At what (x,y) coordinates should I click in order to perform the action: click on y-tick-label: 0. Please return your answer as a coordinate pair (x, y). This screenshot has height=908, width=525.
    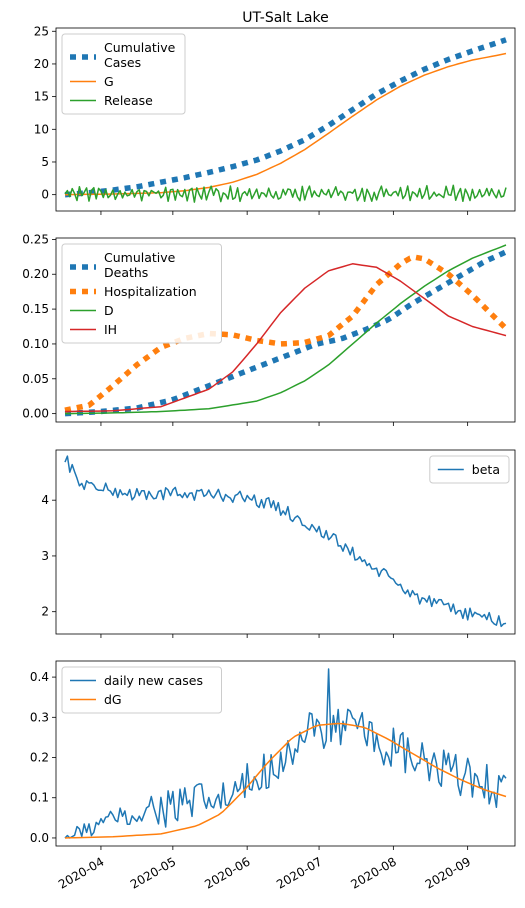
    Looking at the image, I should click on (45, 195).